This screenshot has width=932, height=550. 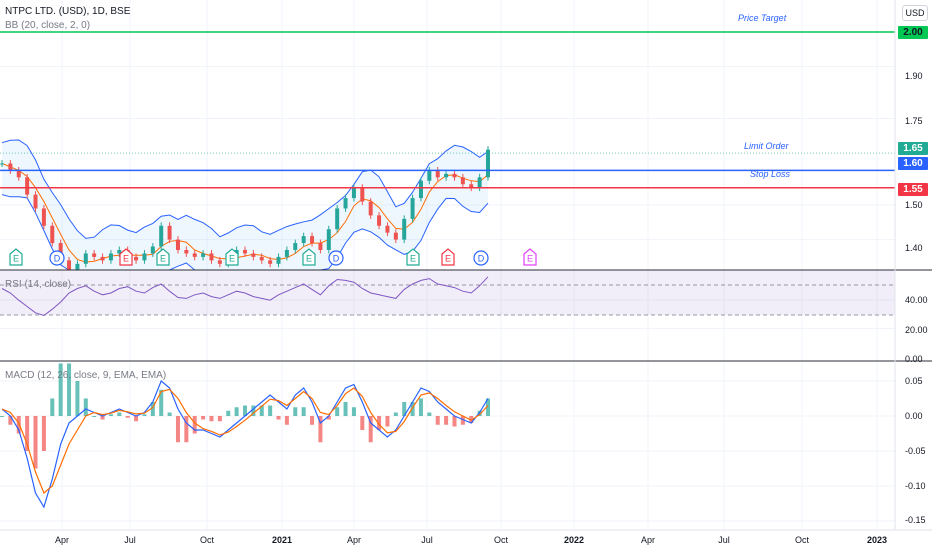 What do you see at coordinates (914, 121) in the screenshot?
I see `price-tick: 1.75` at bounding box center [914, 121].